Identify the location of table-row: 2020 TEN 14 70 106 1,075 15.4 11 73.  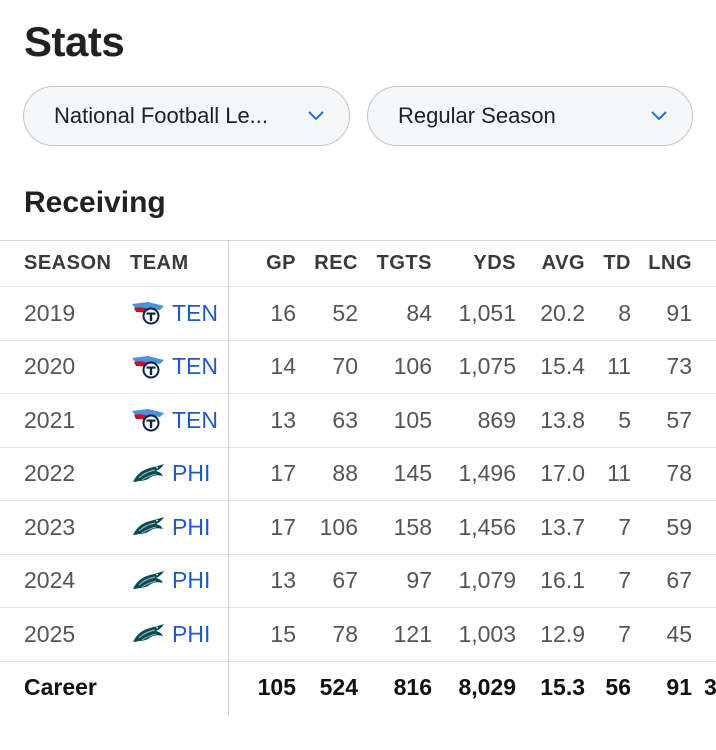
(358, 366).